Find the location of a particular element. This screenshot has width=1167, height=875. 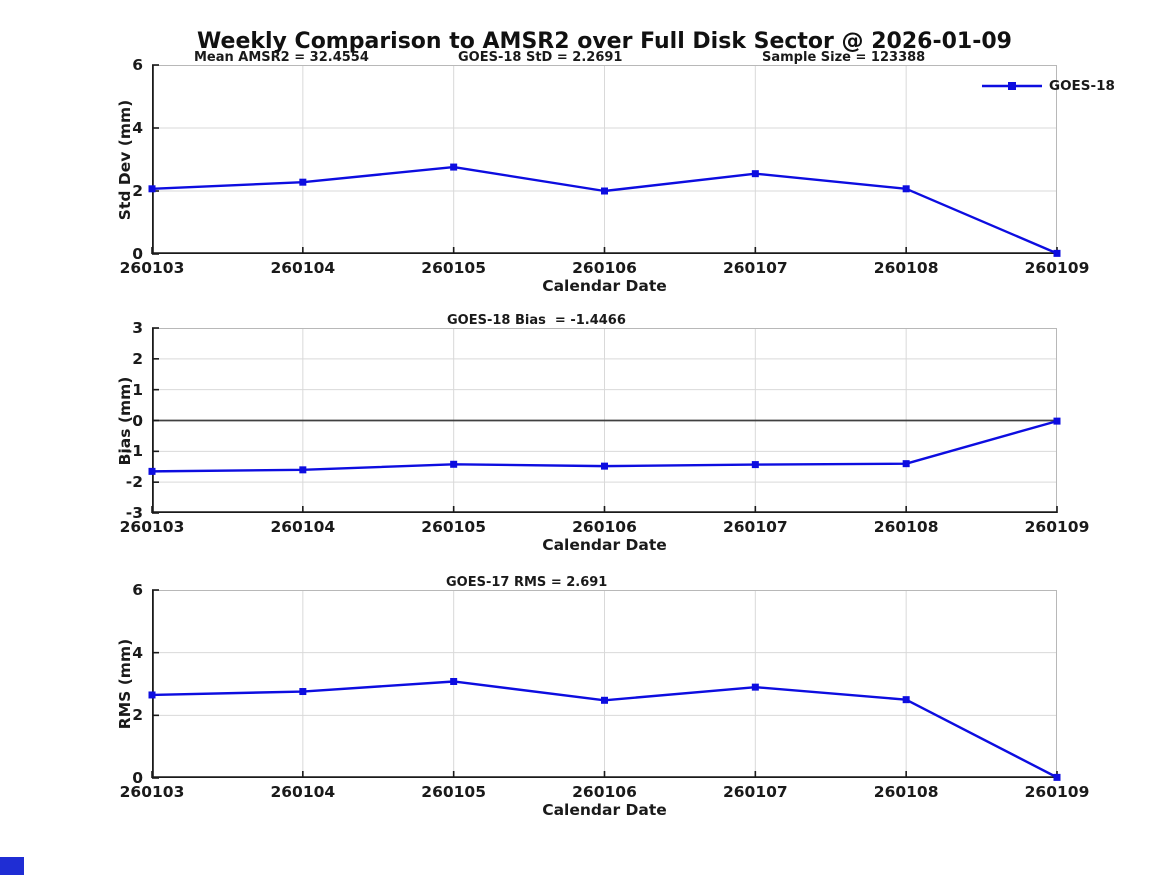

rms-x-axis-label: Calendar Date is located at coordinates (604, 810).